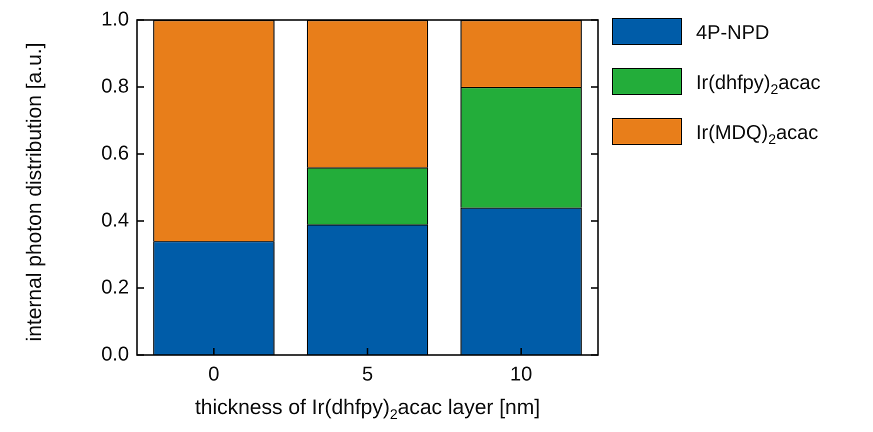 Image resolution: width=873 pixels, height=432 pixels. What do you see at coordinates (521, 375) in the screenshot?
I see `x-tick-label: 10` at bounding box center [521, 375].